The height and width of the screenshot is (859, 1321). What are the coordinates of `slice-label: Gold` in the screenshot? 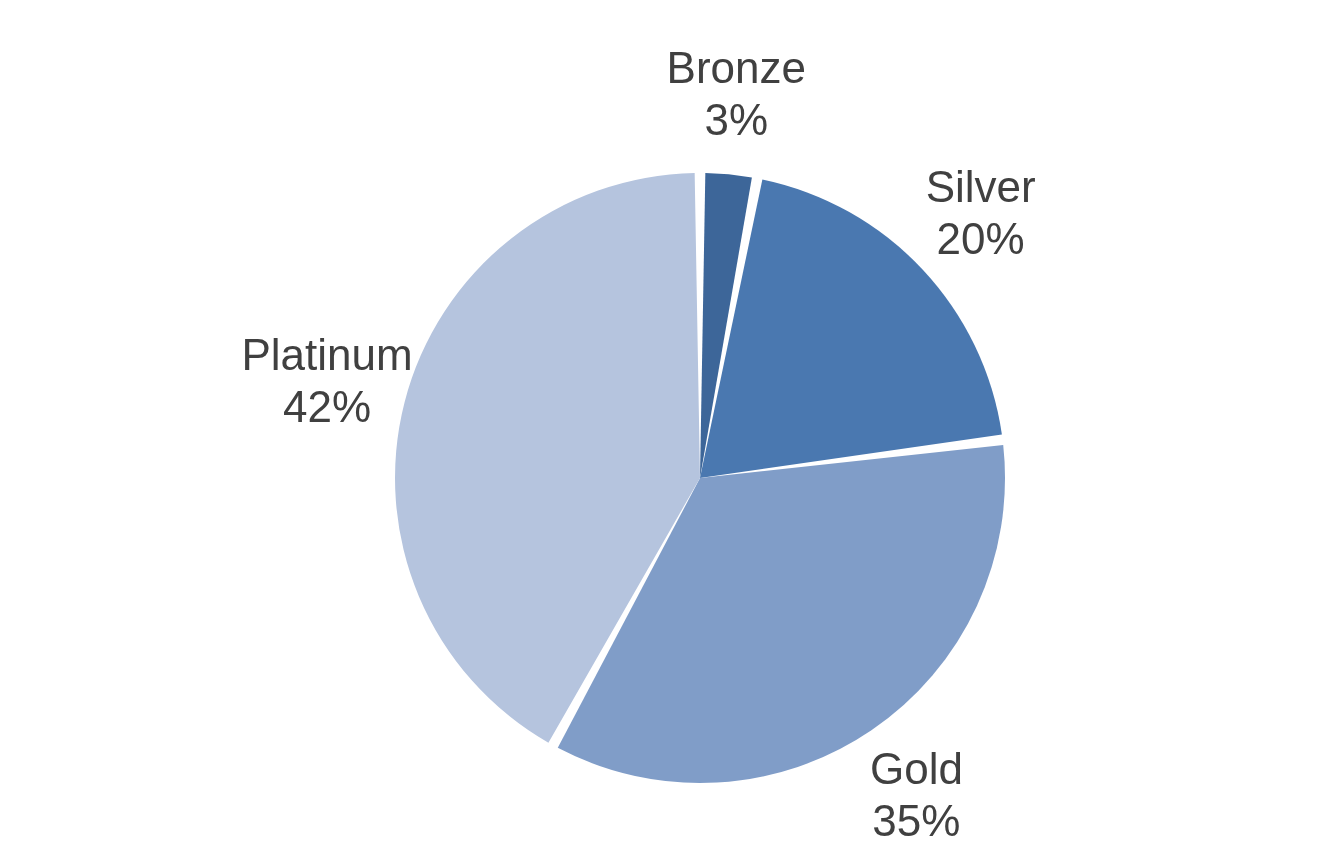 It's located at (916, 769).